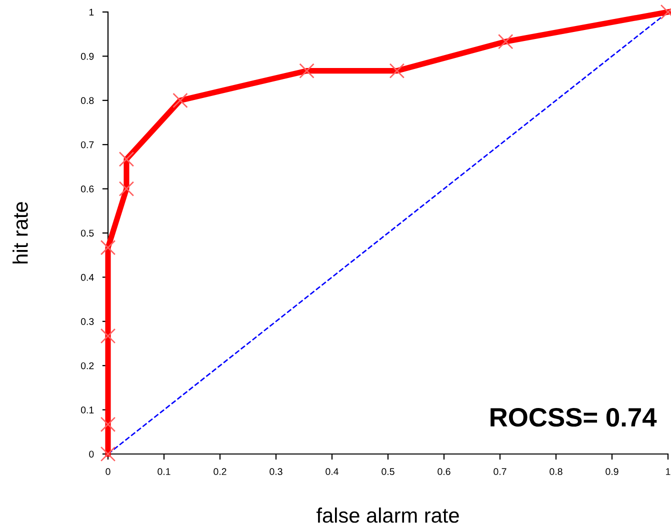  Describe the element at coordinates (91, 454) in the screenshot. I see `y-tick-label: 0` at that location.